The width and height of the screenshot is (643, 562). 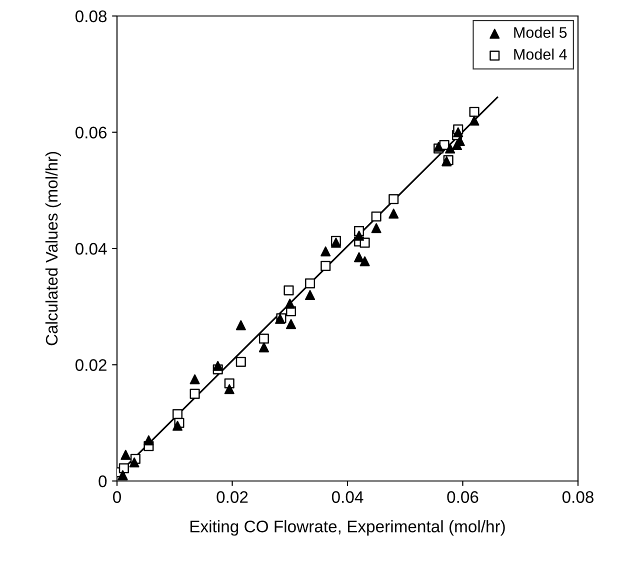 What do you see at coordinates (90, 365) in the screenshot?
I see `y-tick-label: 0.02` at bounding box center [90, 365].